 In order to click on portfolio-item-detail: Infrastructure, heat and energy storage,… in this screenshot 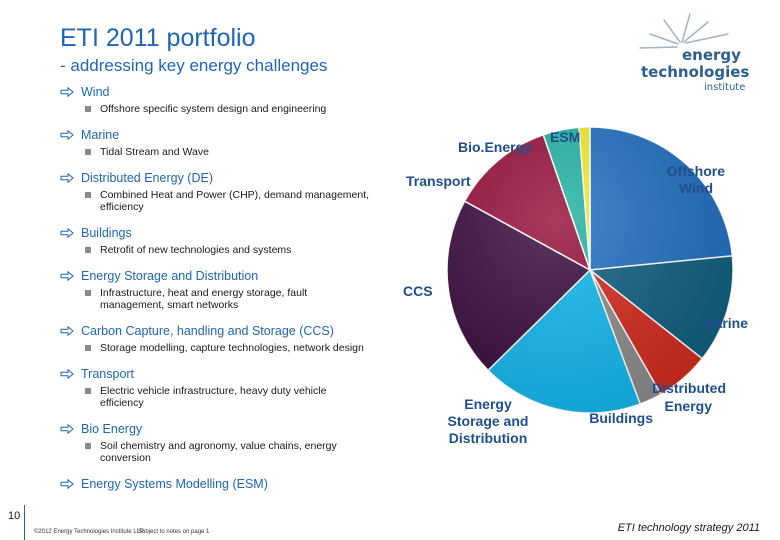, I will do `click(232, 299)`.